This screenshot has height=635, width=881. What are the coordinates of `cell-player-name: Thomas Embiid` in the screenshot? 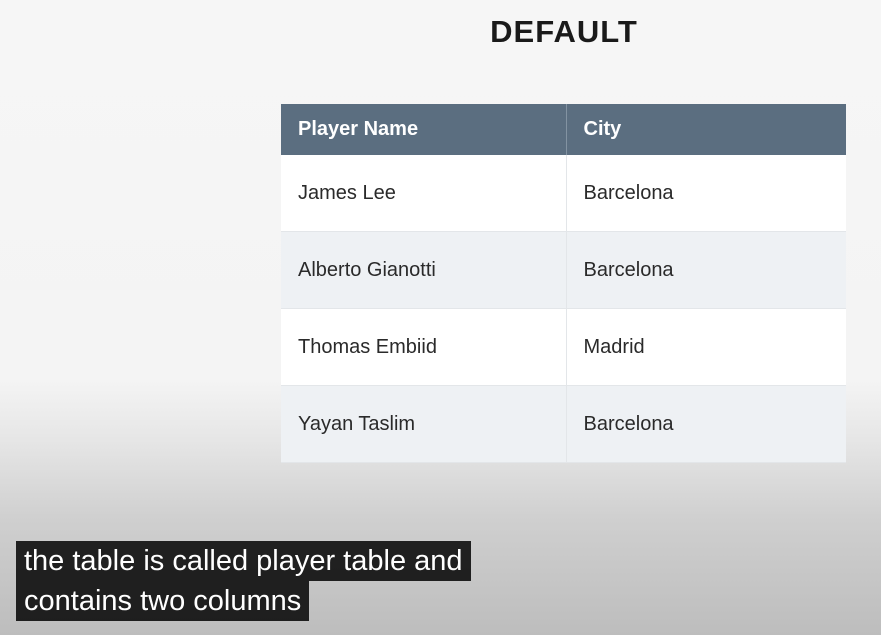 It's located at (424, 347).